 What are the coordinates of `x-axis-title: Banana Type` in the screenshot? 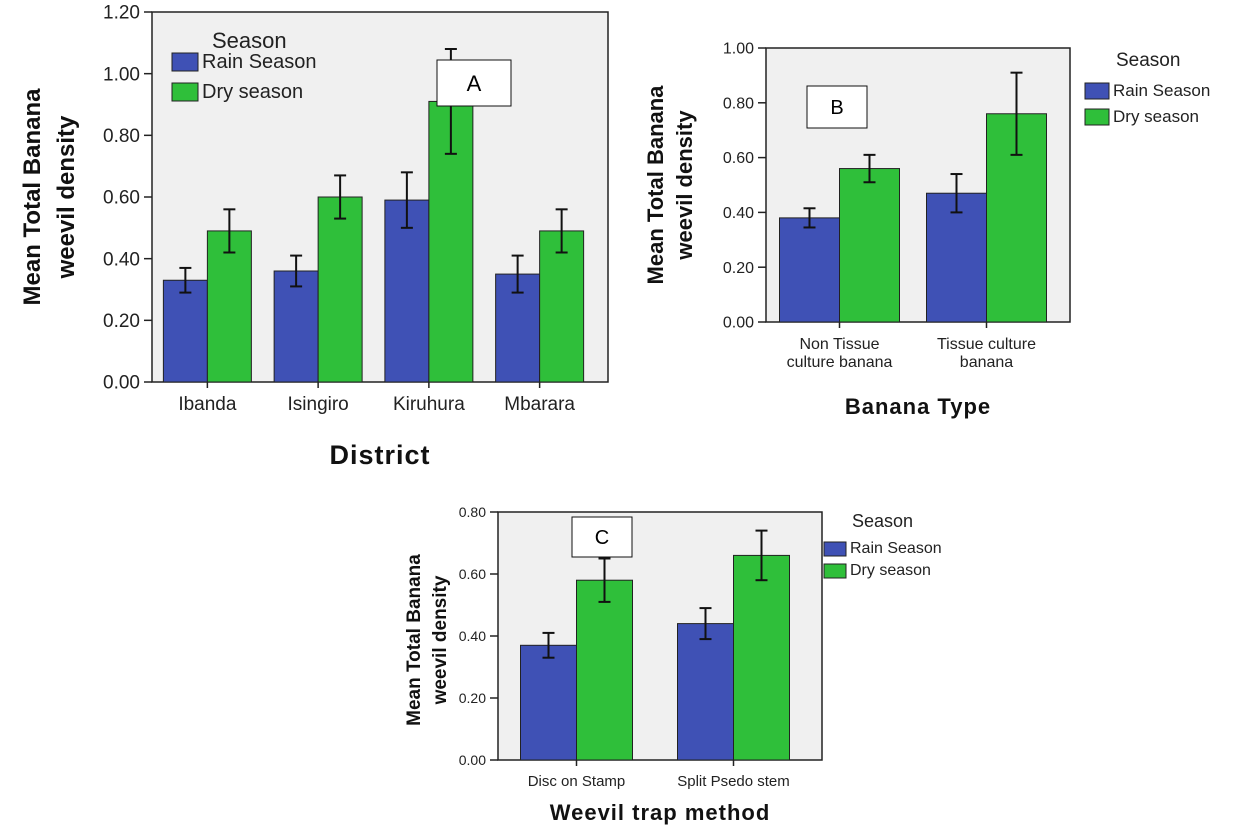 It's located at (918, 406).